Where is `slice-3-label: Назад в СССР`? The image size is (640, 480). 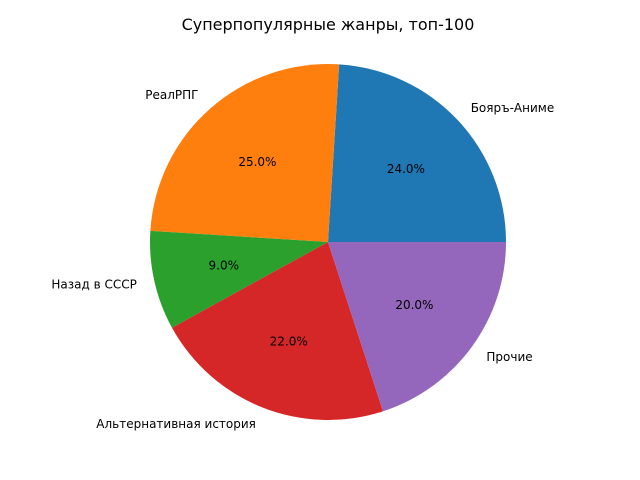 slice-3-label: Назад в СССР is located at coordinates (93, 285).